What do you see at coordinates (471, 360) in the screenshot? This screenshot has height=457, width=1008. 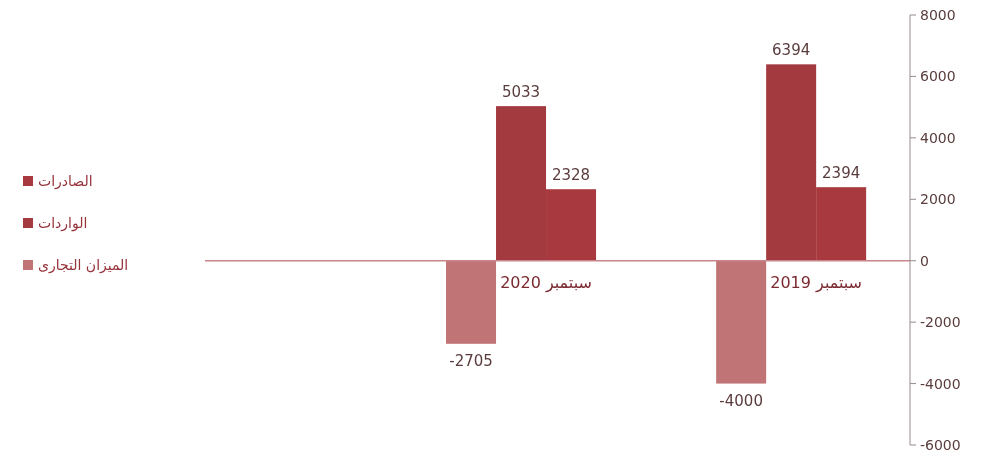 I see `data-label: -2705` at bounding box center [471, 360].